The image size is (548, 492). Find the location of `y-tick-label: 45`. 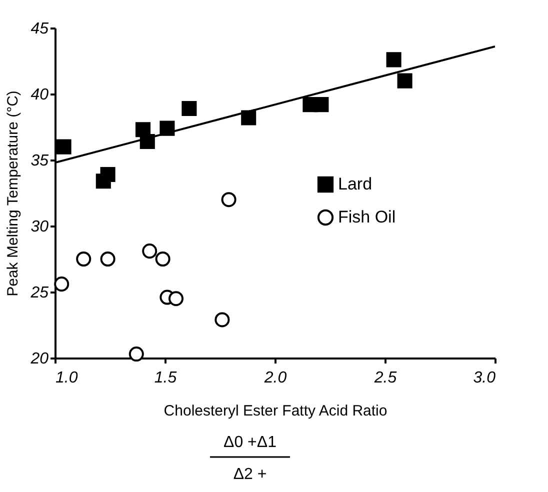

y-tick-label: 45 is located at coordinates (39, 29).